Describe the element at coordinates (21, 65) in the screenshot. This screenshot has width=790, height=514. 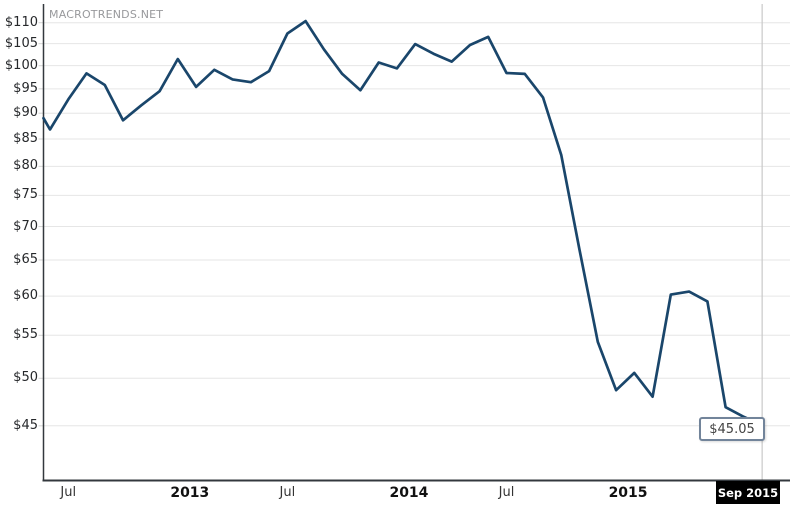
I see `y-axis-label: $100` at that location.